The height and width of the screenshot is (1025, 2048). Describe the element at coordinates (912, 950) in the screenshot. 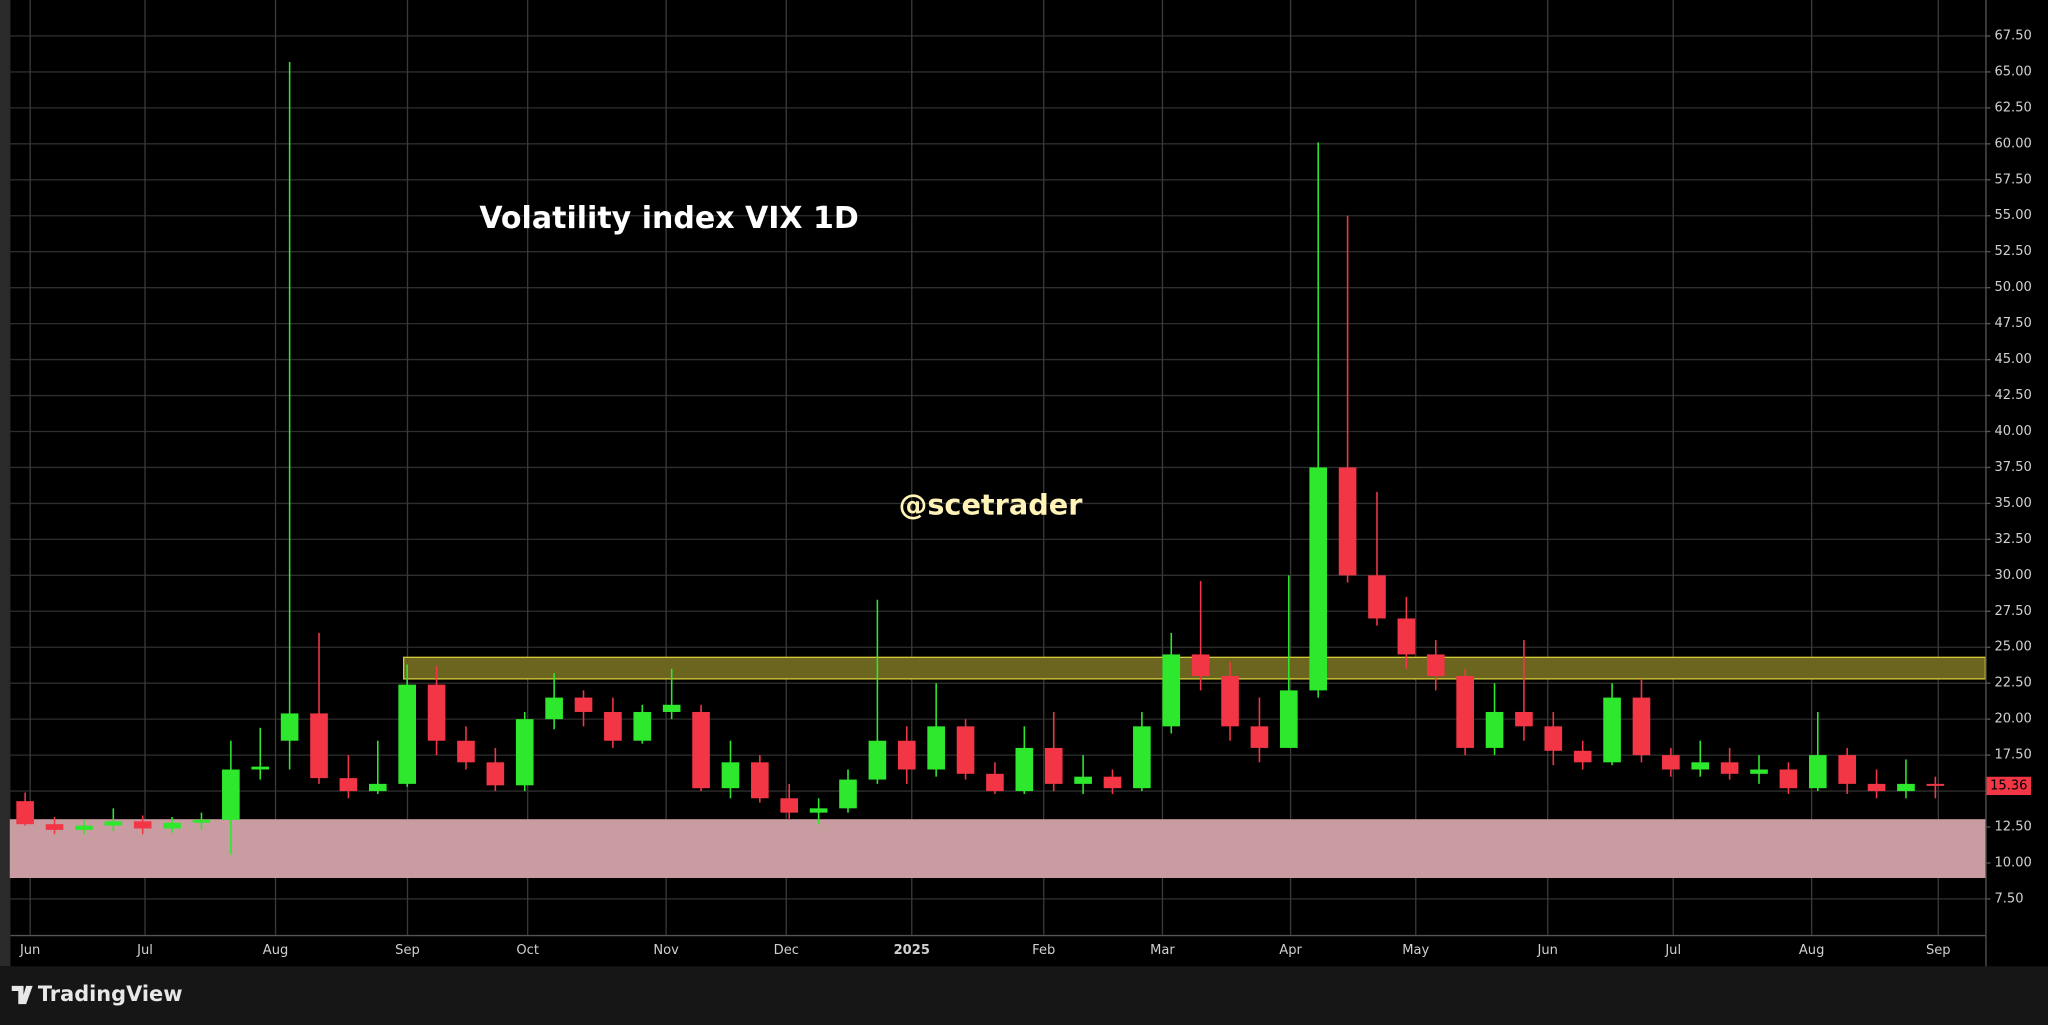

I see `x-tick-label: 2025` at that location.